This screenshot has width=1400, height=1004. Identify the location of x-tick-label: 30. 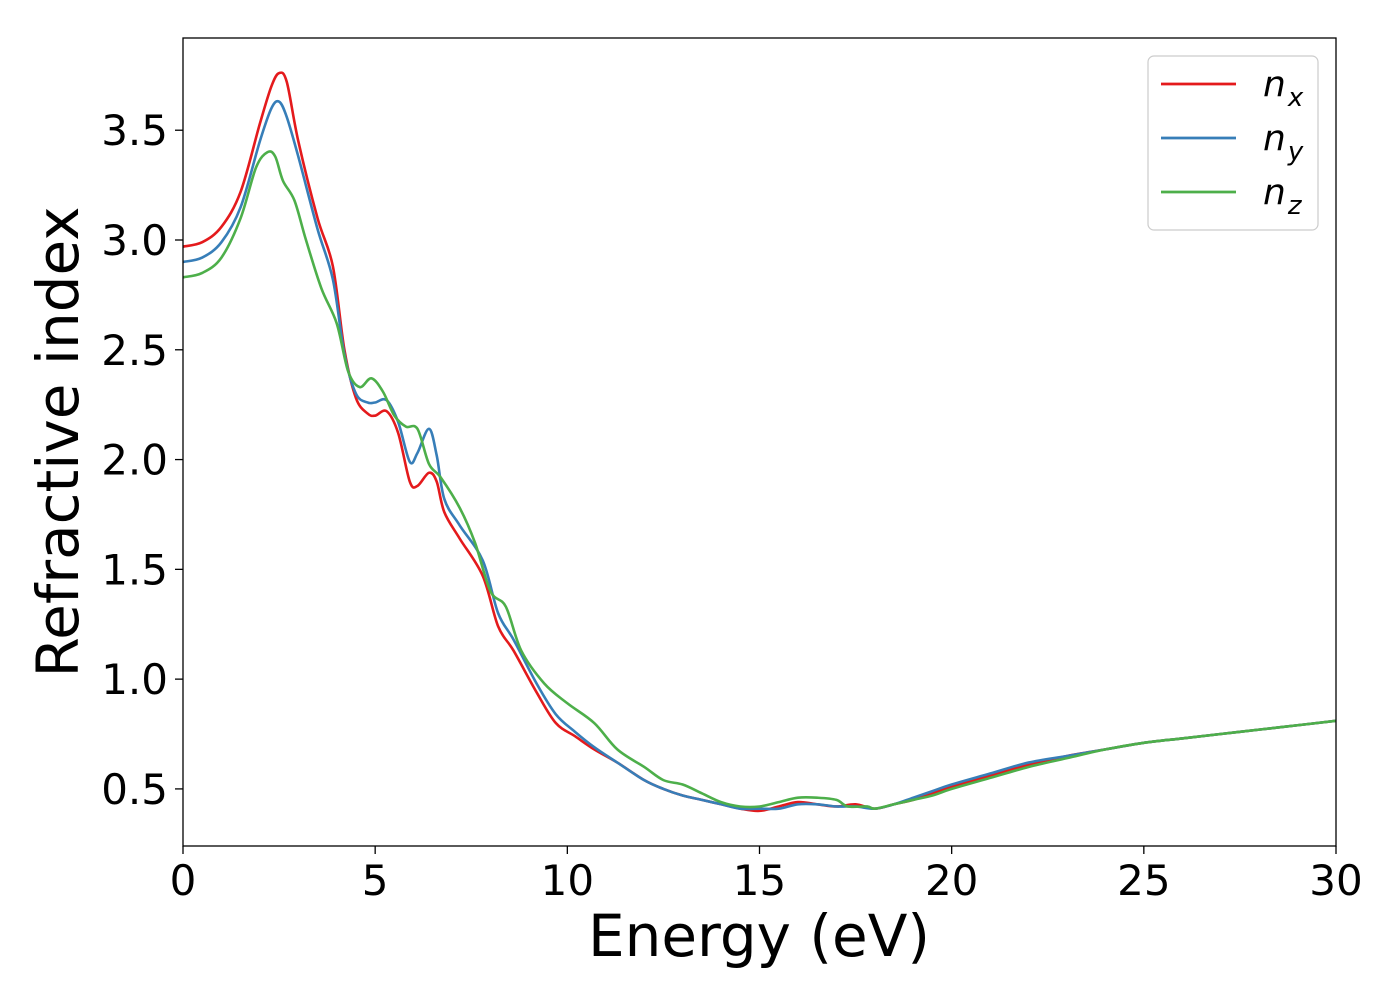
(1335, 880).